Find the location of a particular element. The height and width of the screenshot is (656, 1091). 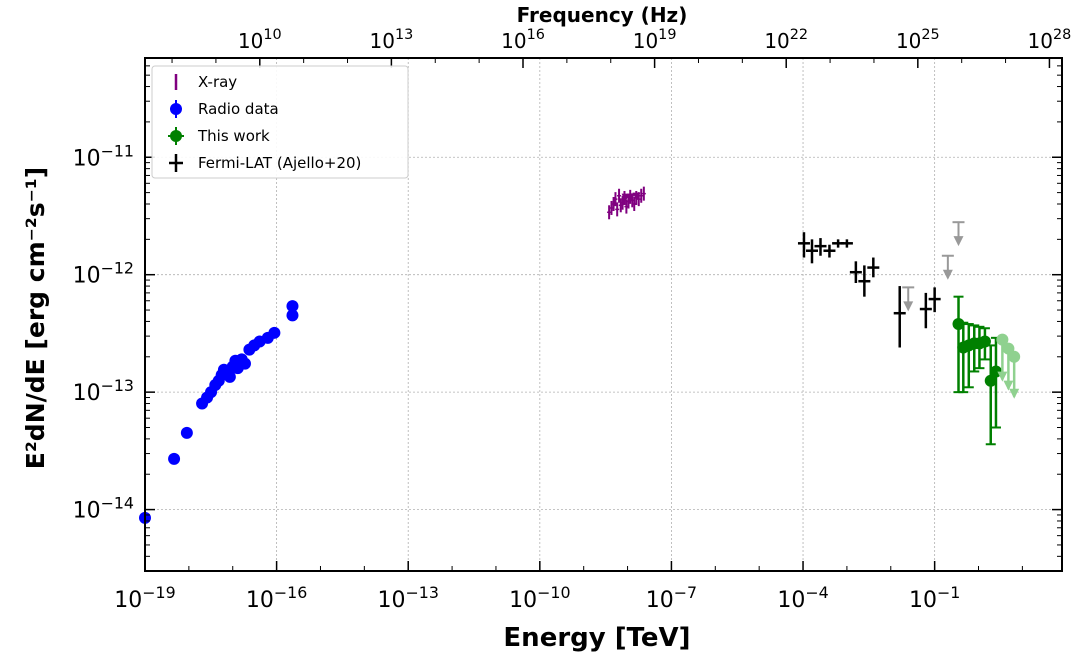

y-tick-label: 10−13 is located at coordinates (103, 391).